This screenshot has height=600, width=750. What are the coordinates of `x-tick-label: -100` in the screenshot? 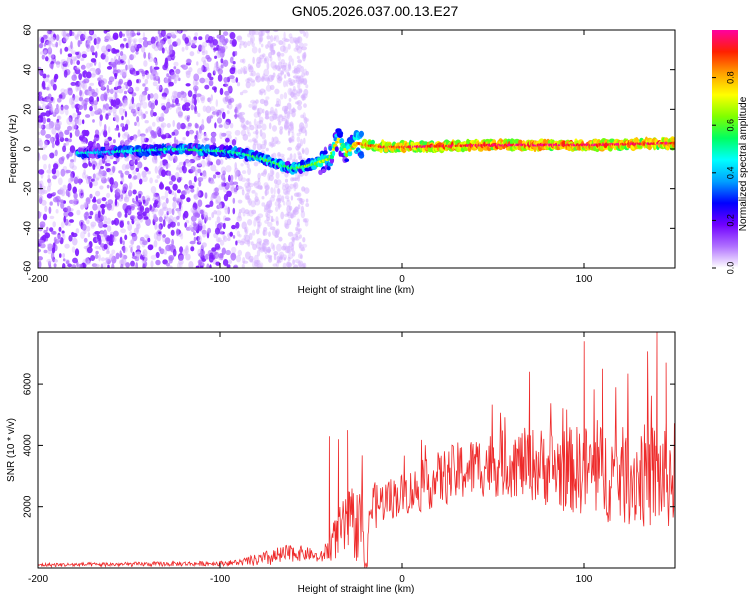 It's located at (220, 579).